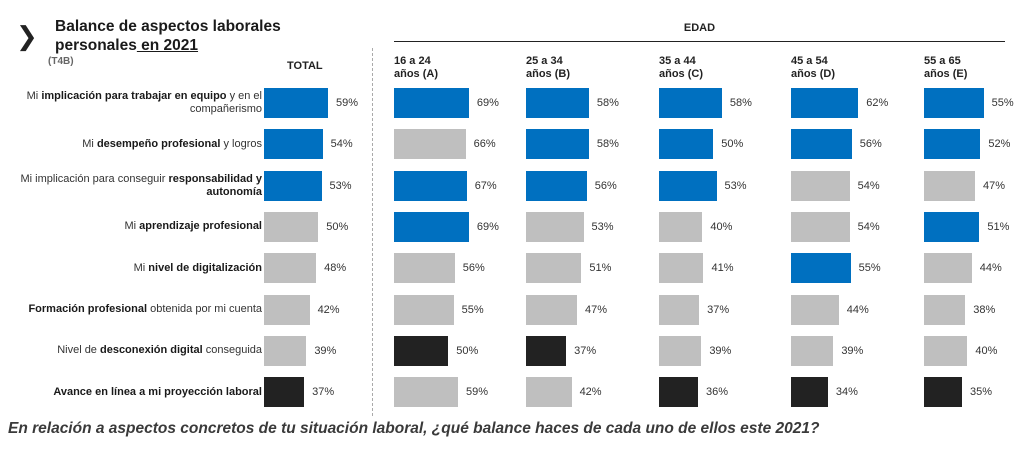 Image resolution: width=1026 pixels, height=458 pixels. Describe the element at coordinates (846, 392) in the screenshot. I see `value-label: 34%` at that location.